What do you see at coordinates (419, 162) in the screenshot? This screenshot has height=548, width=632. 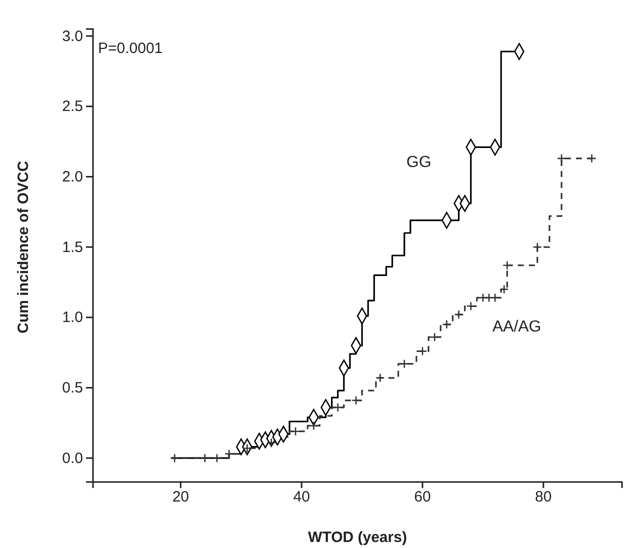 I see `text: GG` at bounding box center [419, 162].